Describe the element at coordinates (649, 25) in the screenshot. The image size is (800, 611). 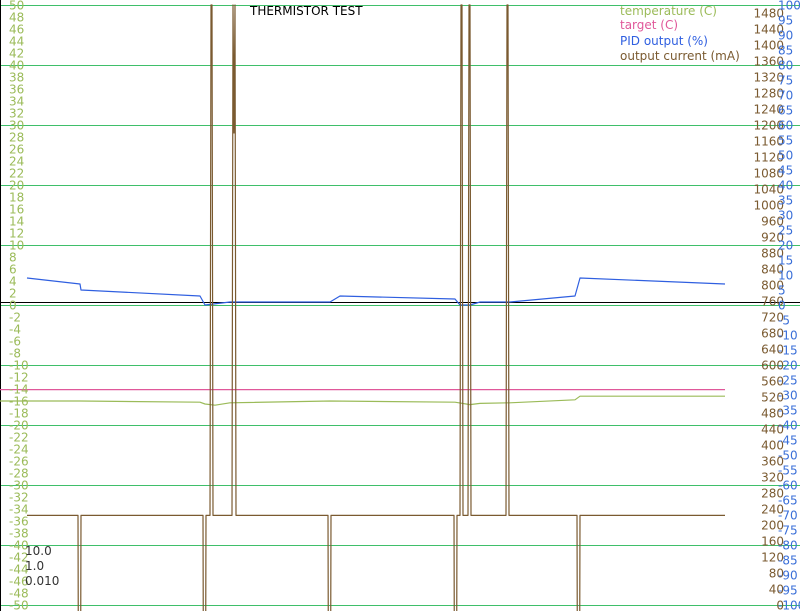
I see `legend-target: target (C)` at that location.